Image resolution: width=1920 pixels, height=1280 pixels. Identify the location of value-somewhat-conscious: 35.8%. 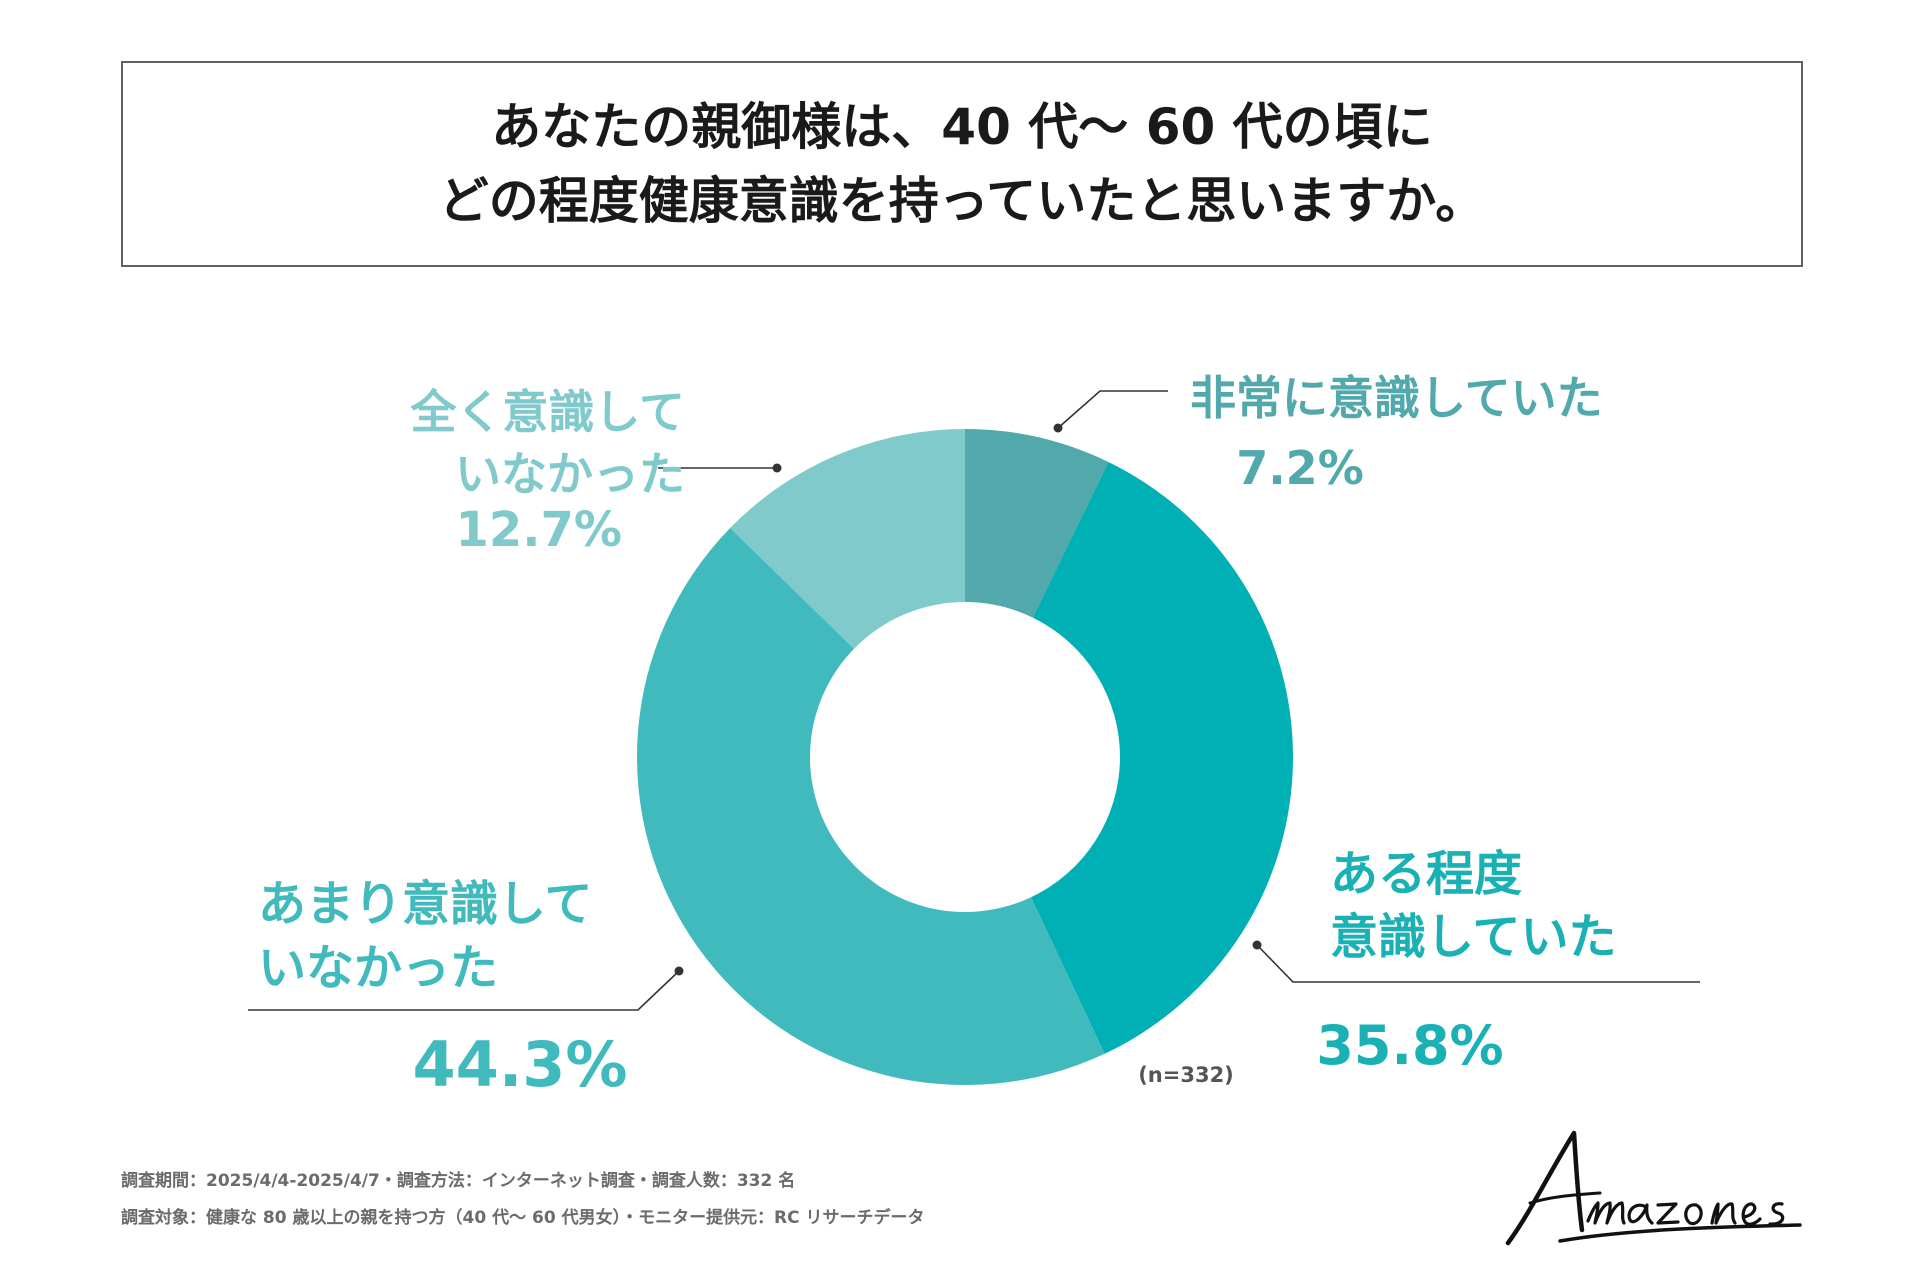
(1409, 1045).